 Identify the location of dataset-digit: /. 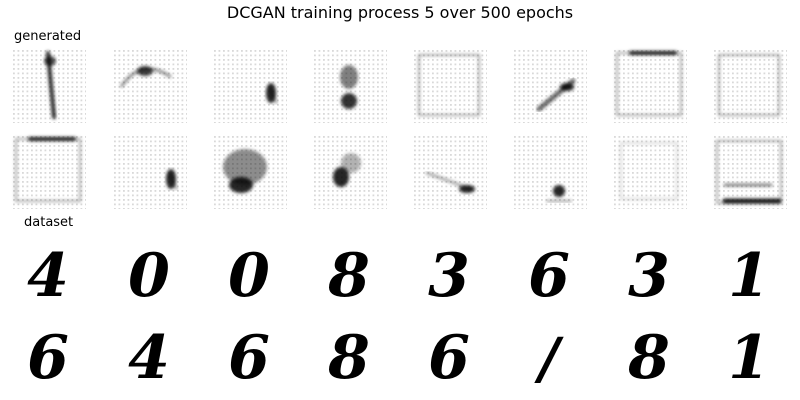
(549, 354).